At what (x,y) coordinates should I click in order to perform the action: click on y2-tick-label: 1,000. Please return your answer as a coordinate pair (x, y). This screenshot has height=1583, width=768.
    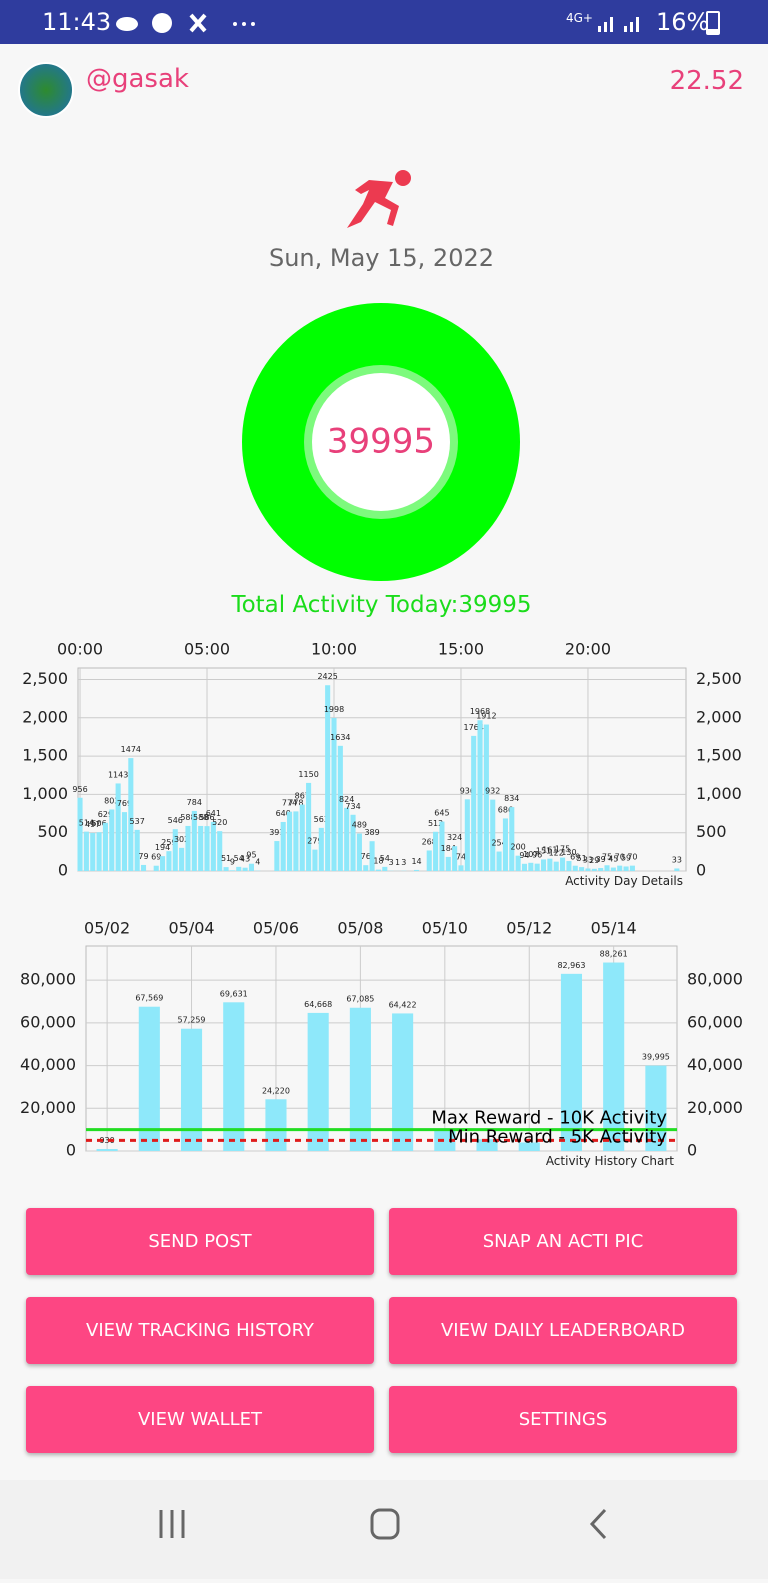
    Looking at the image, I should click on (719, 793).